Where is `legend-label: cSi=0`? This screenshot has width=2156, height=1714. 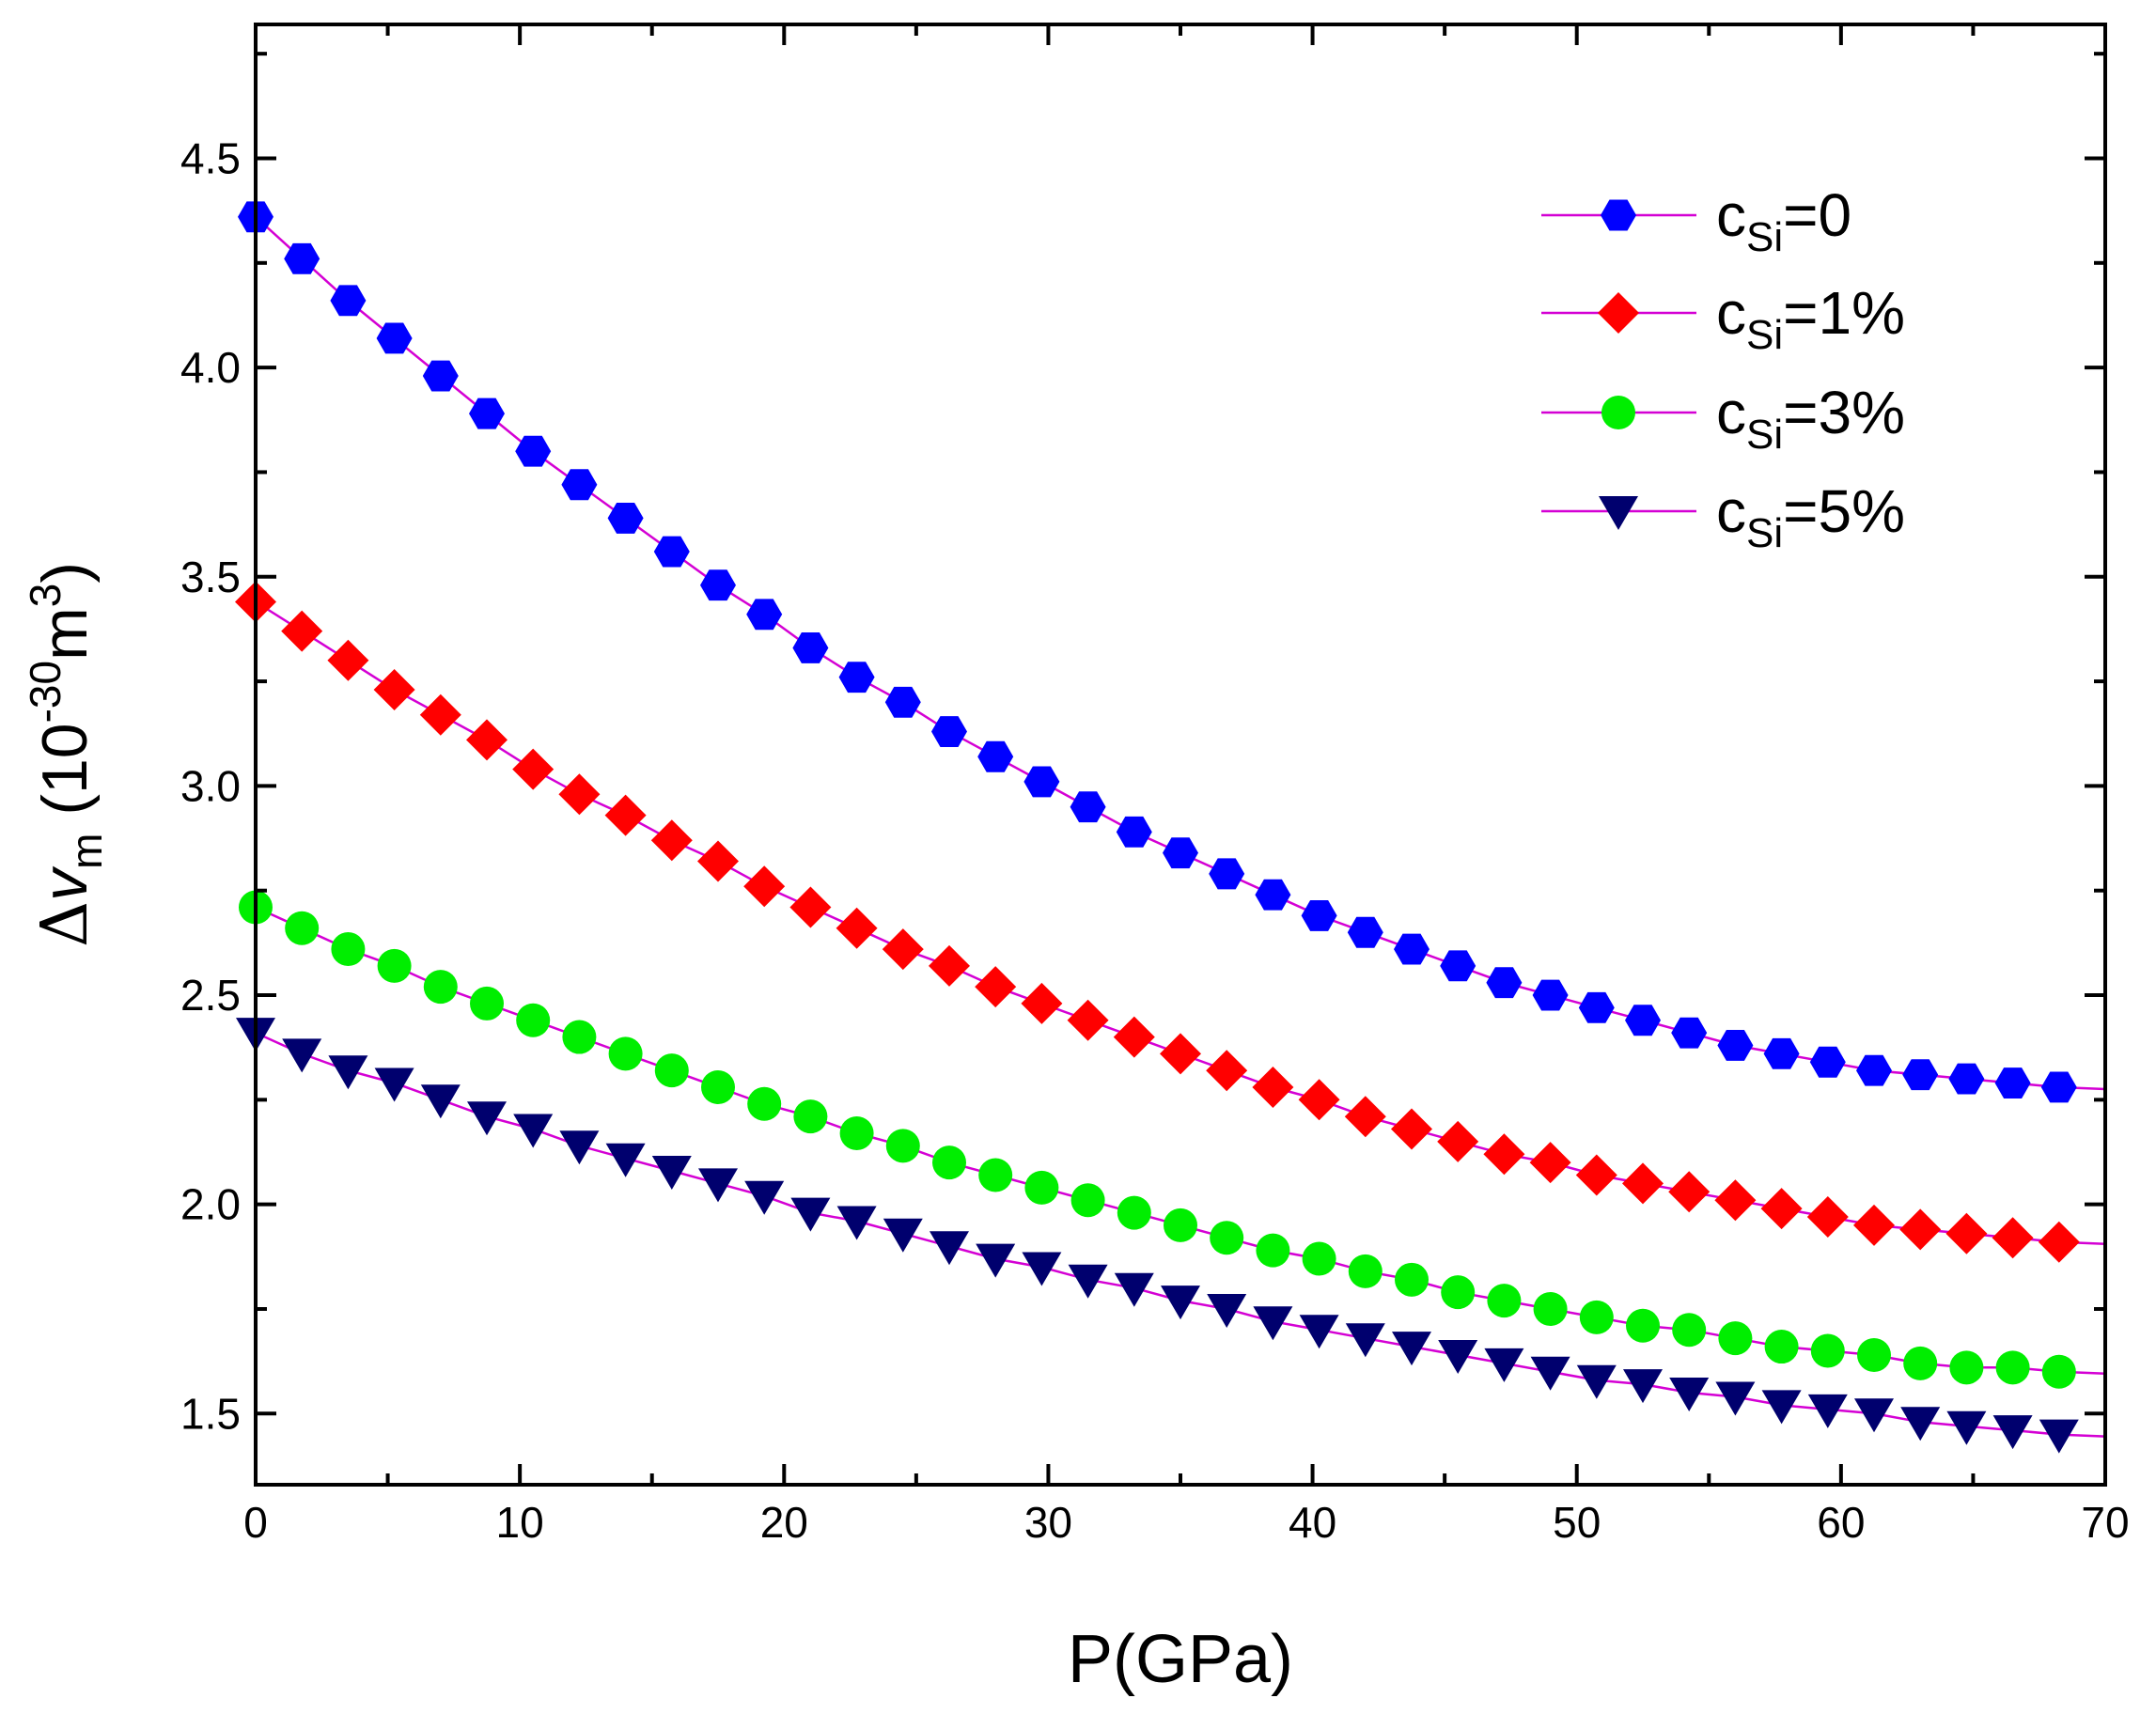
legend-label: cSi=0 is located at coordinates (1784, 220).